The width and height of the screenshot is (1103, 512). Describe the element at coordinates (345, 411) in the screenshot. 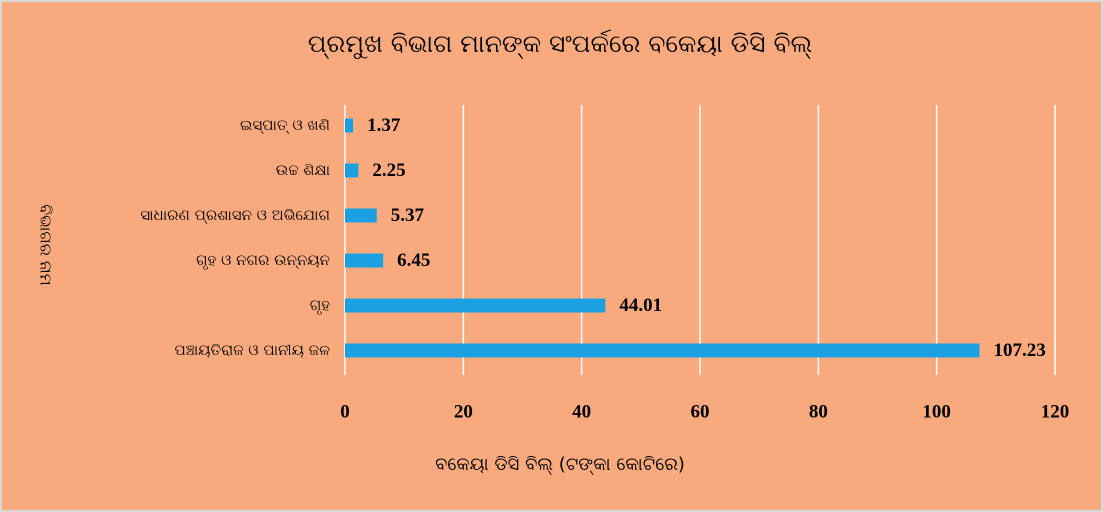

I see `x-tick-label: 0` at that location.